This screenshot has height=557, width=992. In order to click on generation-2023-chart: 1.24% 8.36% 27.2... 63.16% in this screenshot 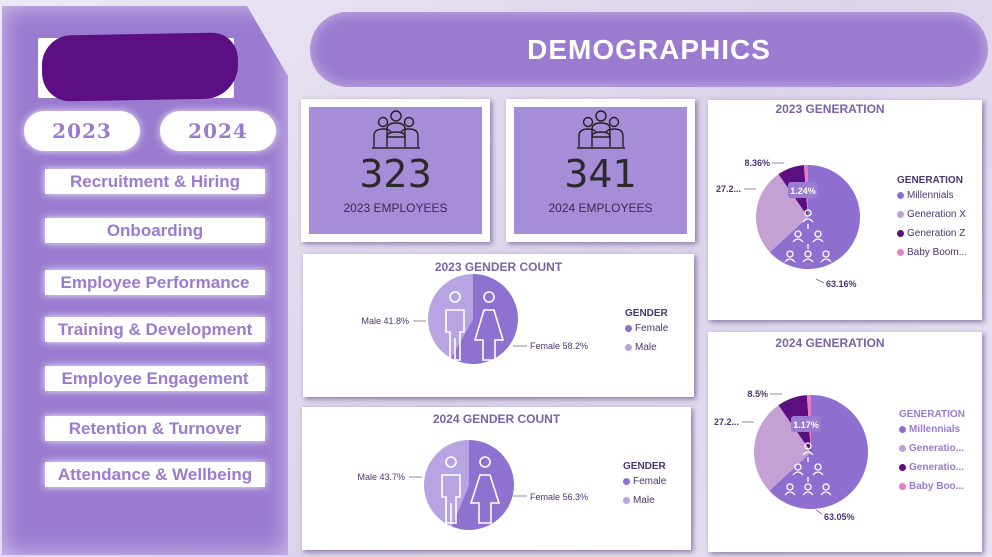, I will do `click(788, 223)`.